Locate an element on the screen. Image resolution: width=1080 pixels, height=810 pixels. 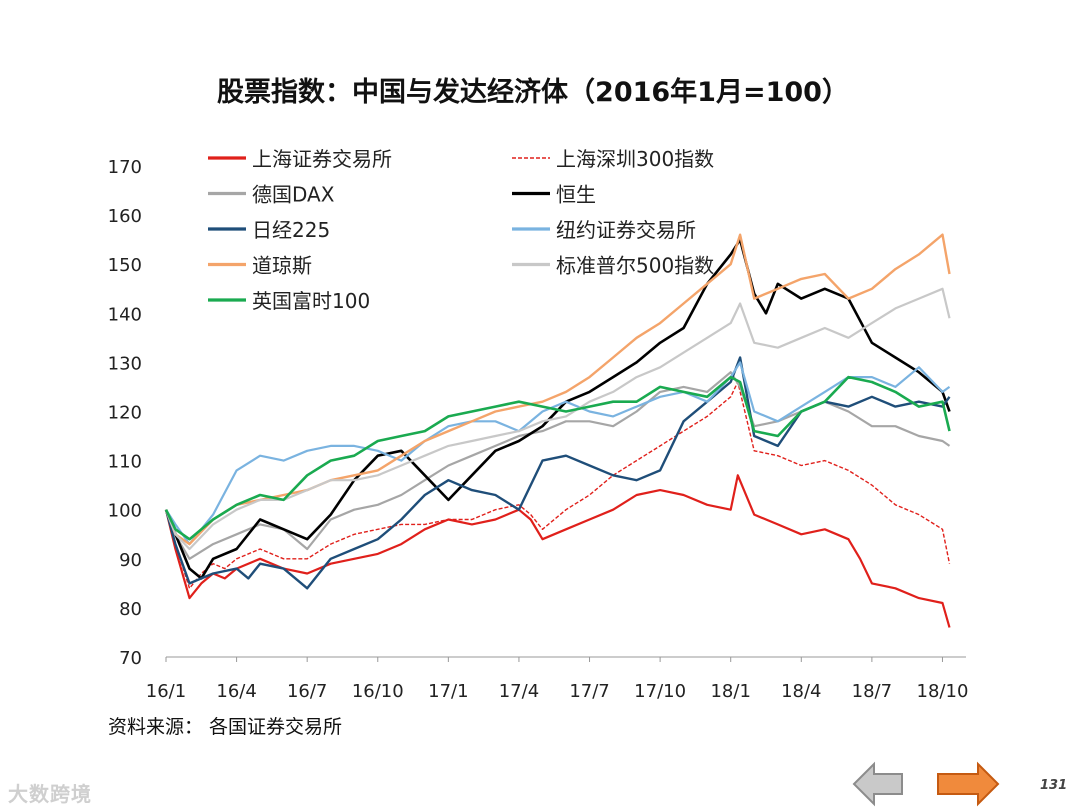
legend-label: 日经225 is located at coordinates (291, 230).